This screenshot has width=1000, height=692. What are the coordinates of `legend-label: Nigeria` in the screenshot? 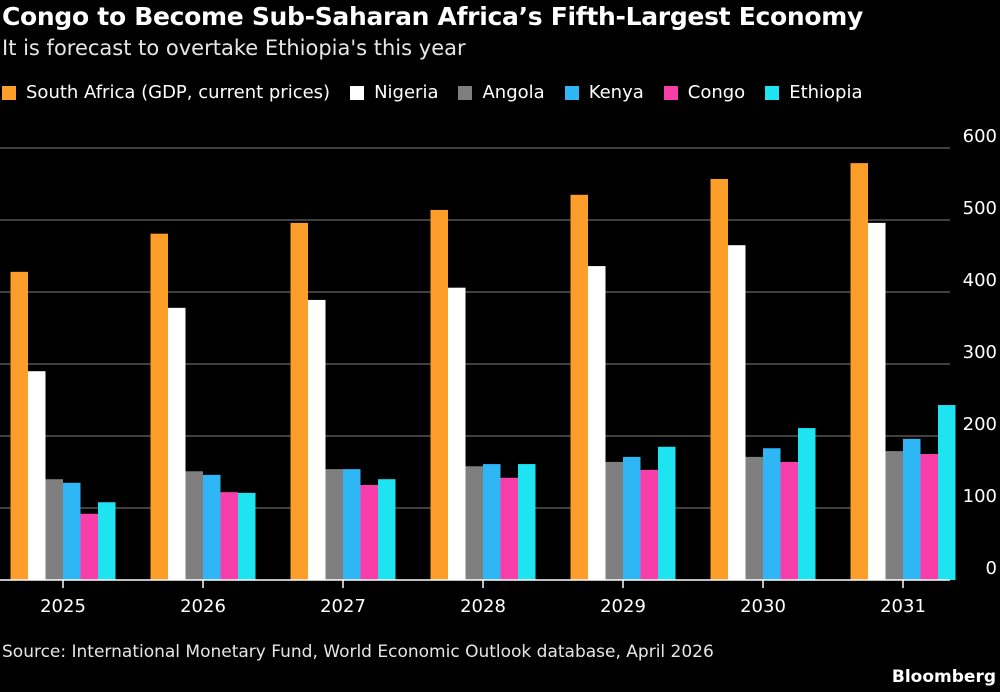 It's located at (406, 92).